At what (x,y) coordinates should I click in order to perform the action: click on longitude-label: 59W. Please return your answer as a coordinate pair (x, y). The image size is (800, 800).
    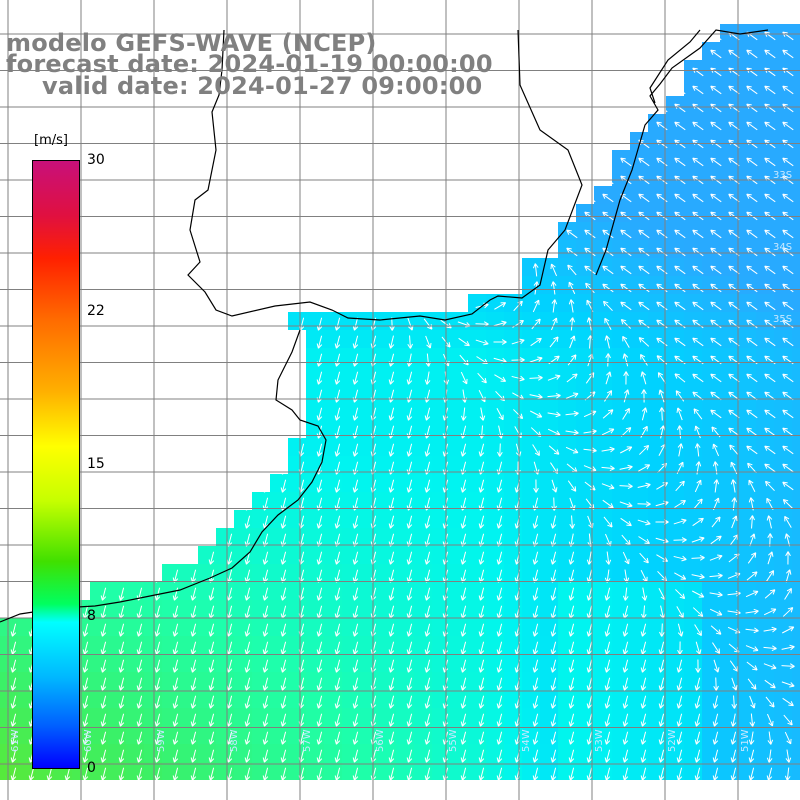
    Looking at the image, I should click on (161, 740).